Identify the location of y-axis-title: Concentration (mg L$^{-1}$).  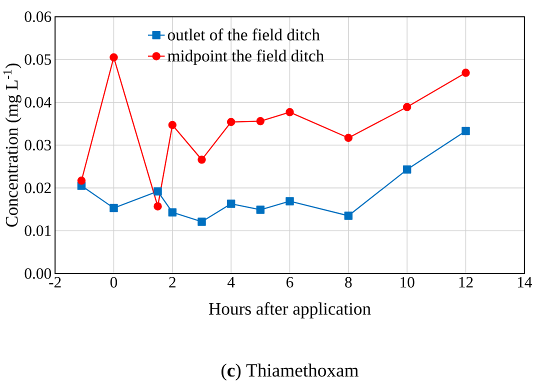
(12, 145).